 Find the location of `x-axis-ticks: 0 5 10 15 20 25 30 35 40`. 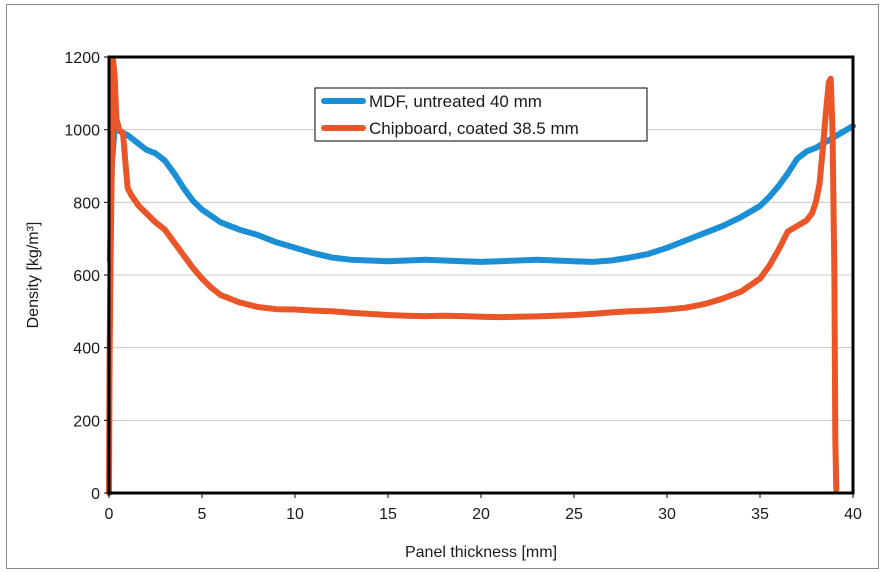

x-axis-ticks: 0 5 10 15 20 25 30 35 40 is located at coordinates (483, 508).